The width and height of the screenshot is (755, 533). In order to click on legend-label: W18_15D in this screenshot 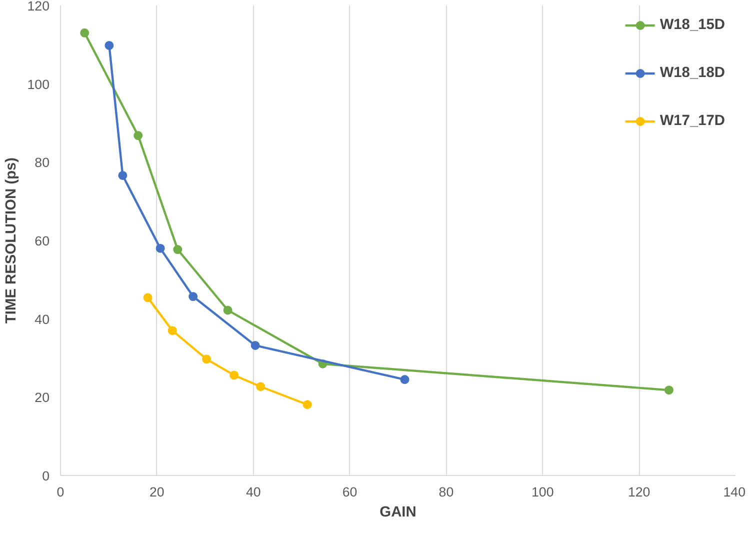, I will do `click(692, 25)`.